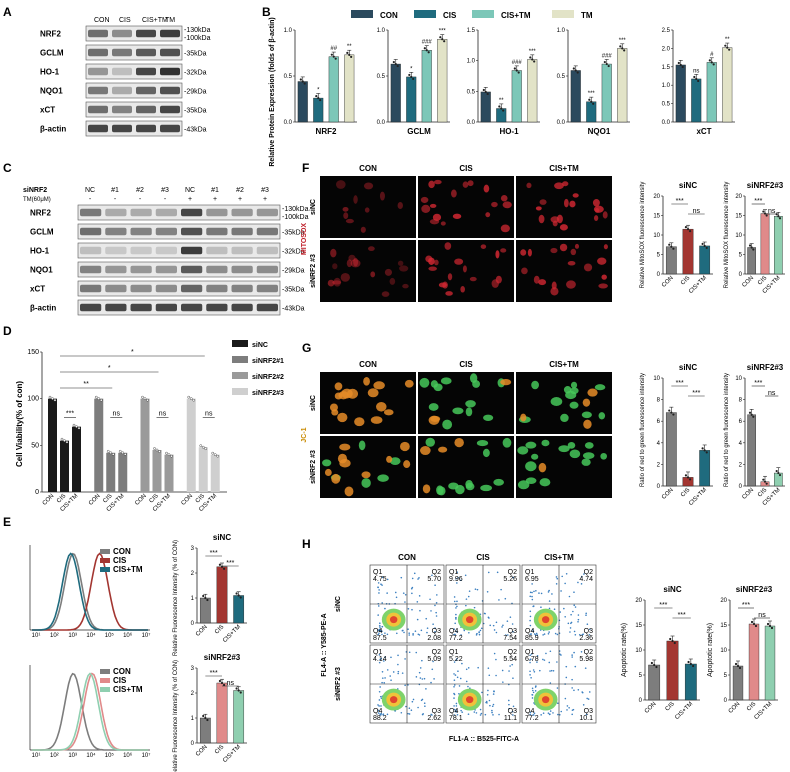 Image resolution: width=790 pixels, height=772 pixels. I want to click on micro-f-stain: MITOSOX, so click(304, 239).